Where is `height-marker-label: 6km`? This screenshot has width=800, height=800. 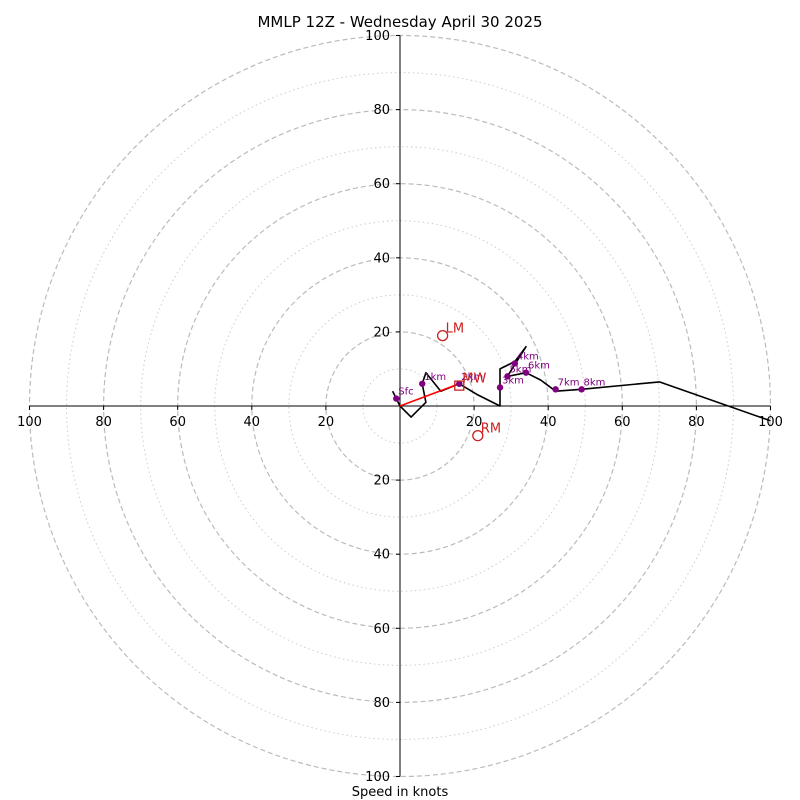
height-marker-label: 6km is located at coordinates (539, 366).